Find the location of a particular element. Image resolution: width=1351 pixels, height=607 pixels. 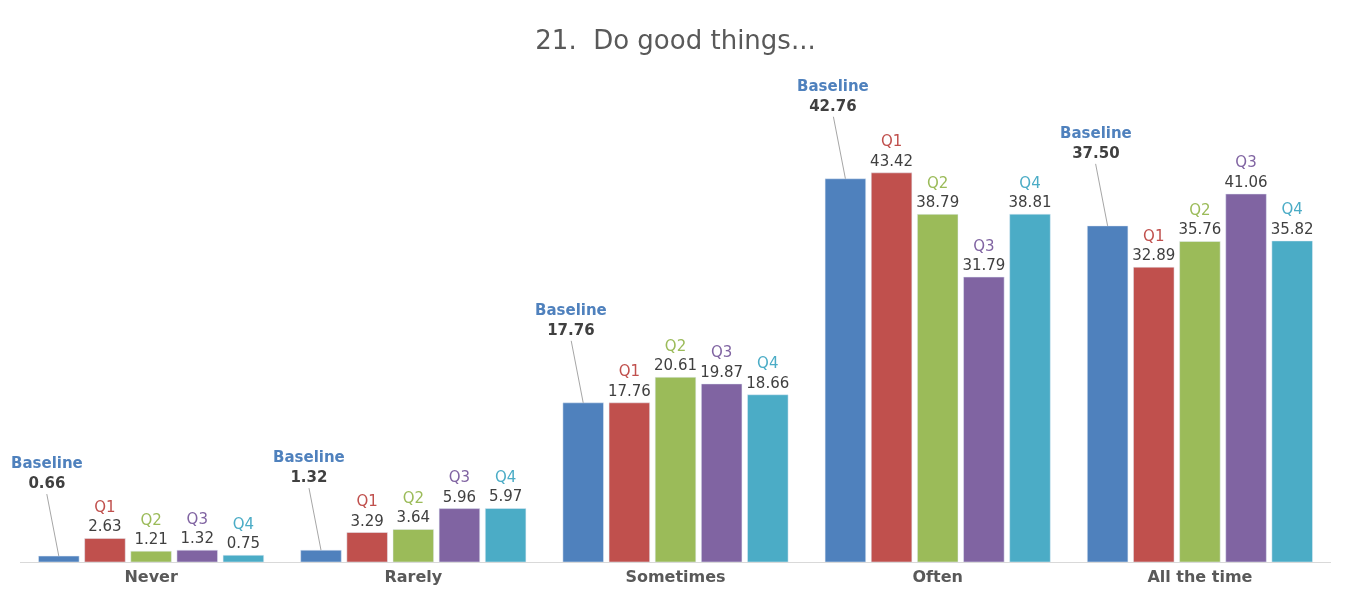

data-label: 20.61 is located at coordinates (675, 365).